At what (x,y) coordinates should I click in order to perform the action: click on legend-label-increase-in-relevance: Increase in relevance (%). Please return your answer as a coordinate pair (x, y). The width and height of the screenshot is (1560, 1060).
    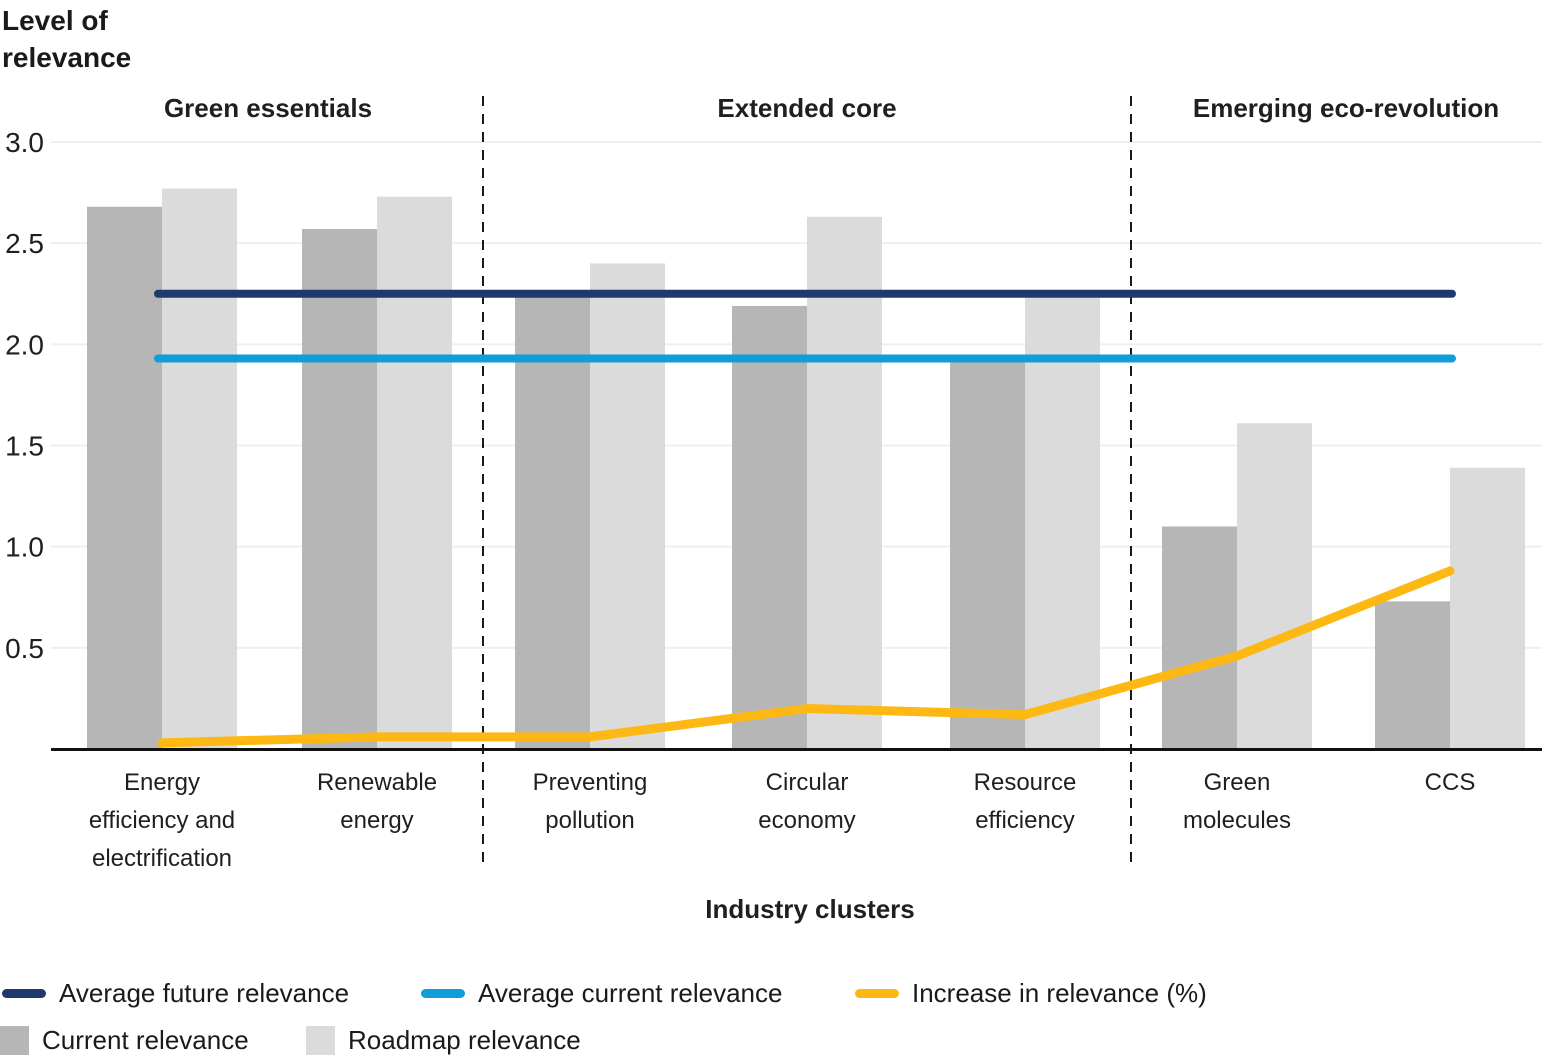
    Looking at the image, I should click on (1059, 992).